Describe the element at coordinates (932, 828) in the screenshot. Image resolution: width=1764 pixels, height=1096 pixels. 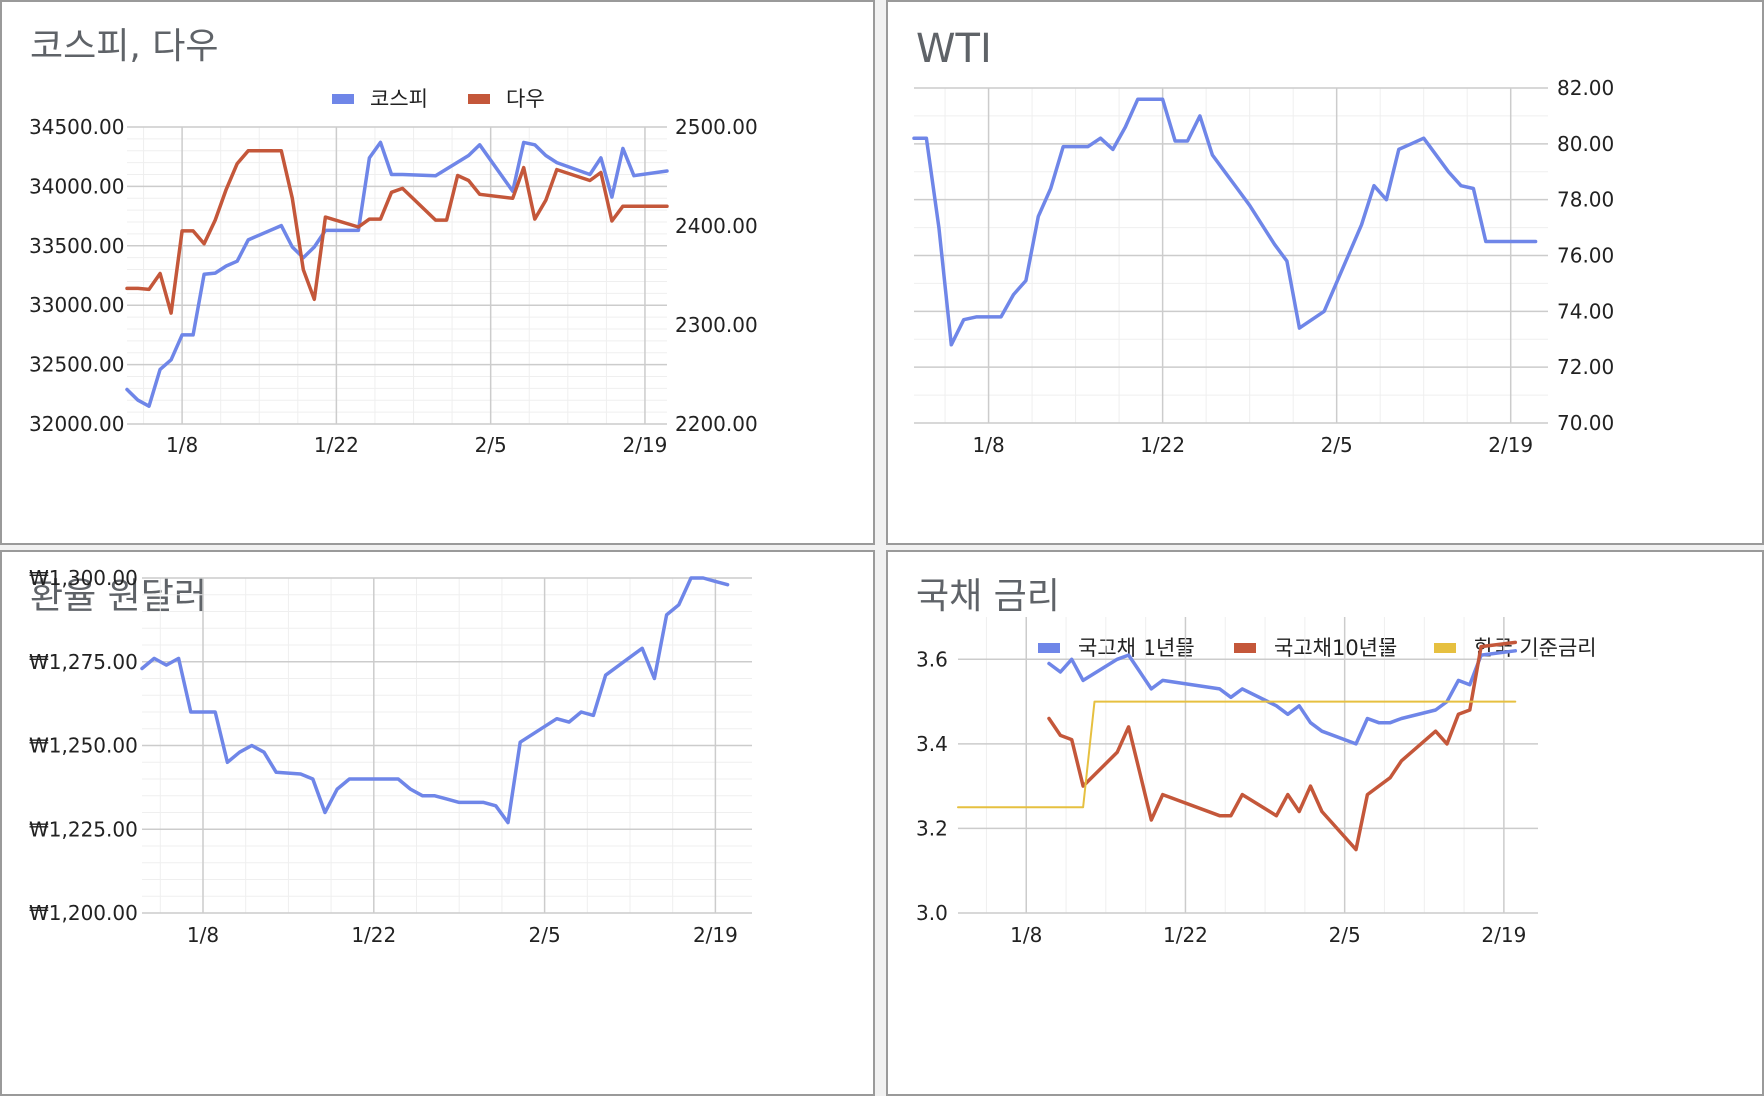
I see `y-tick-label-left: 3.2` at that location.